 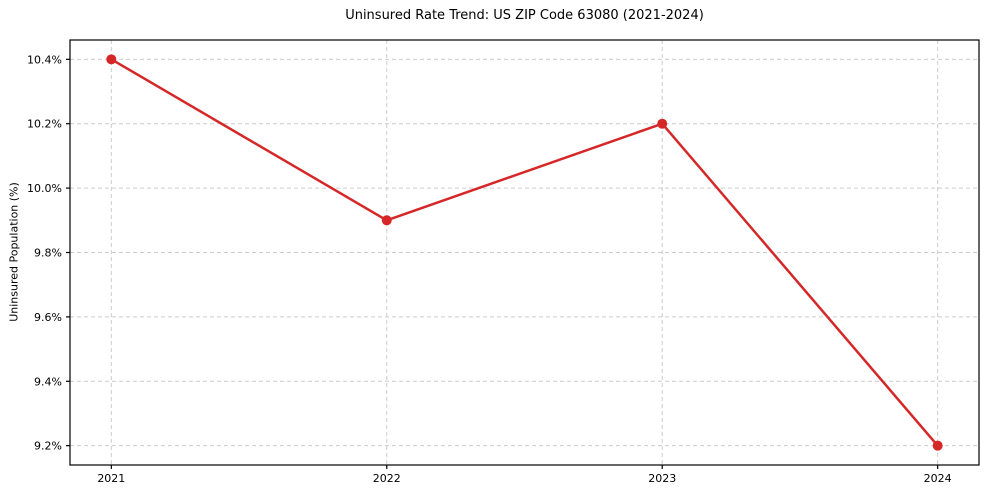 I want to click on y-tick-label: 9.4%, so click(x=48, y=381).